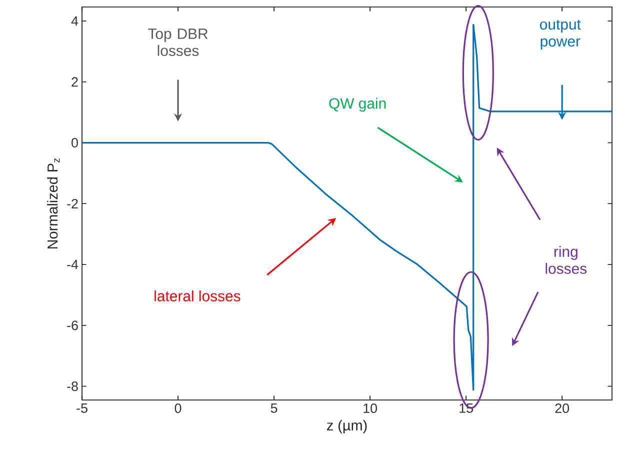 The image size is (628, 472). I want to click on x-tick-label: 20, so click(562, 409).